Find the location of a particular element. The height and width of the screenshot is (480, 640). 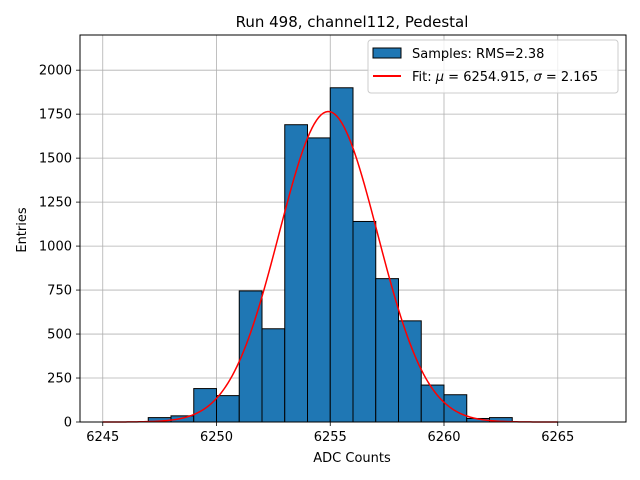

x-tick-label: 6245 is located at coordinates (102, 437).